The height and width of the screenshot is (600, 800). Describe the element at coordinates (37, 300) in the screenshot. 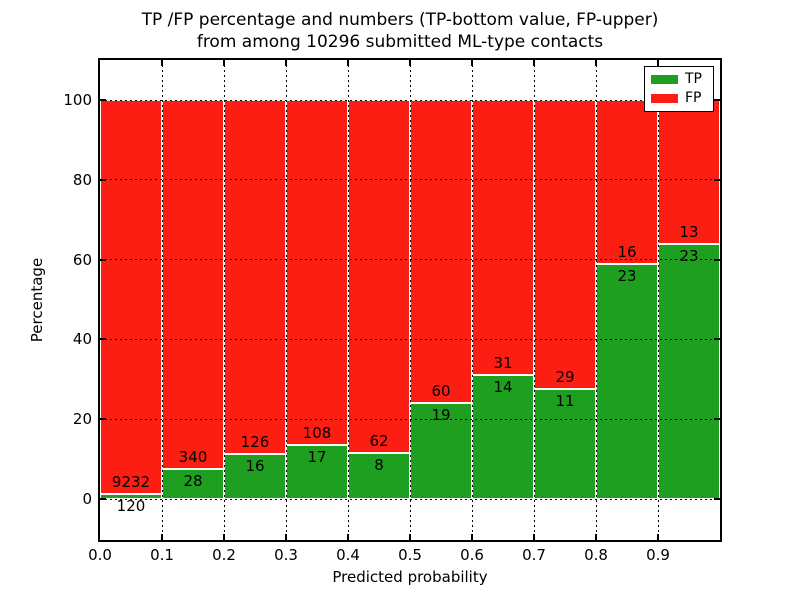

I see `y-axis-label: Percentage` at that location.